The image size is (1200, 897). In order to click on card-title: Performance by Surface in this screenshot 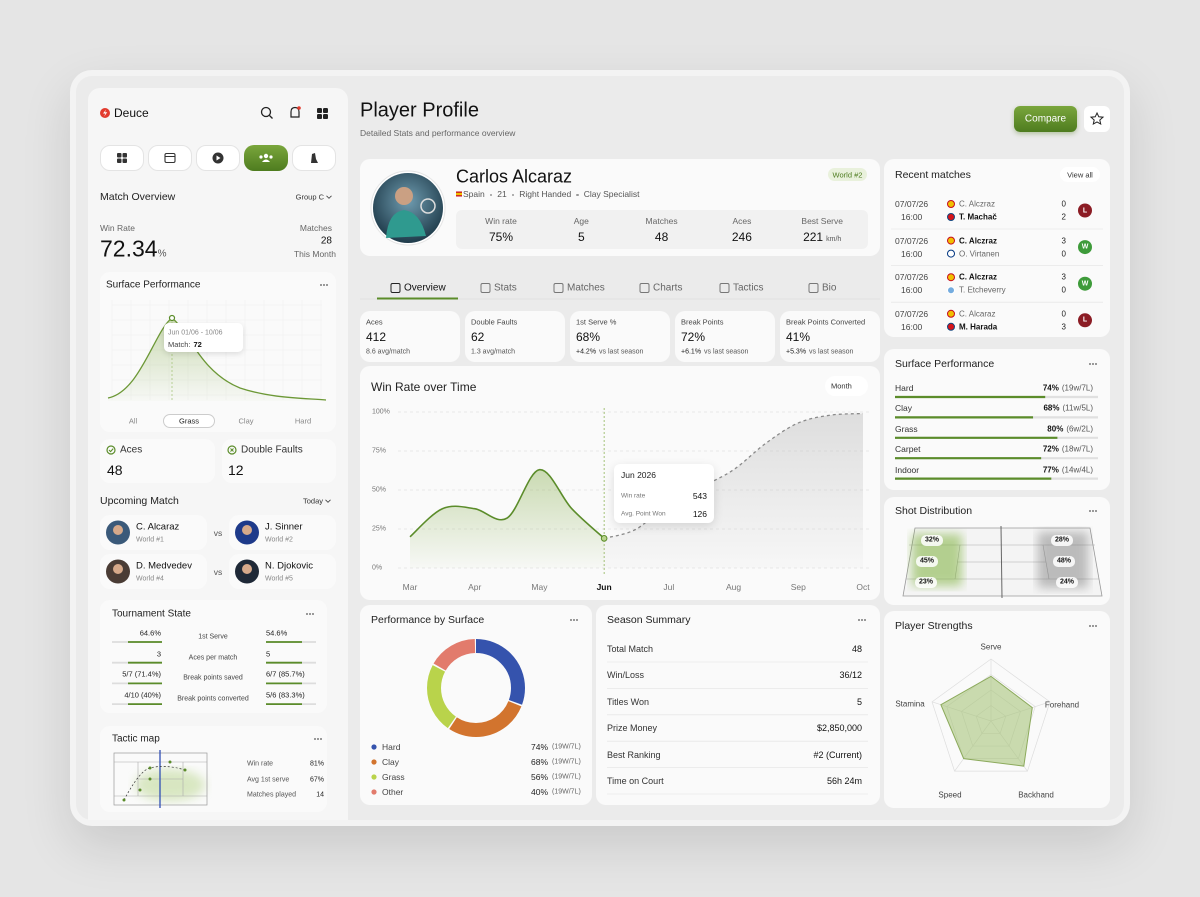, I will do `click(428, 620)`.